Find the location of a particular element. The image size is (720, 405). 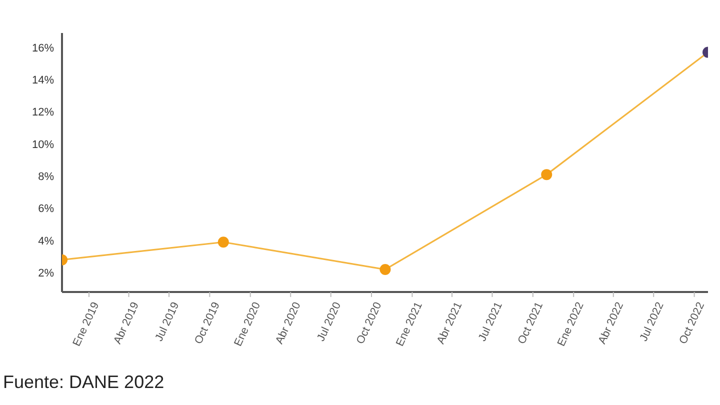

x-tick-label: Jul 2022 is located at coordinates (652, 322).